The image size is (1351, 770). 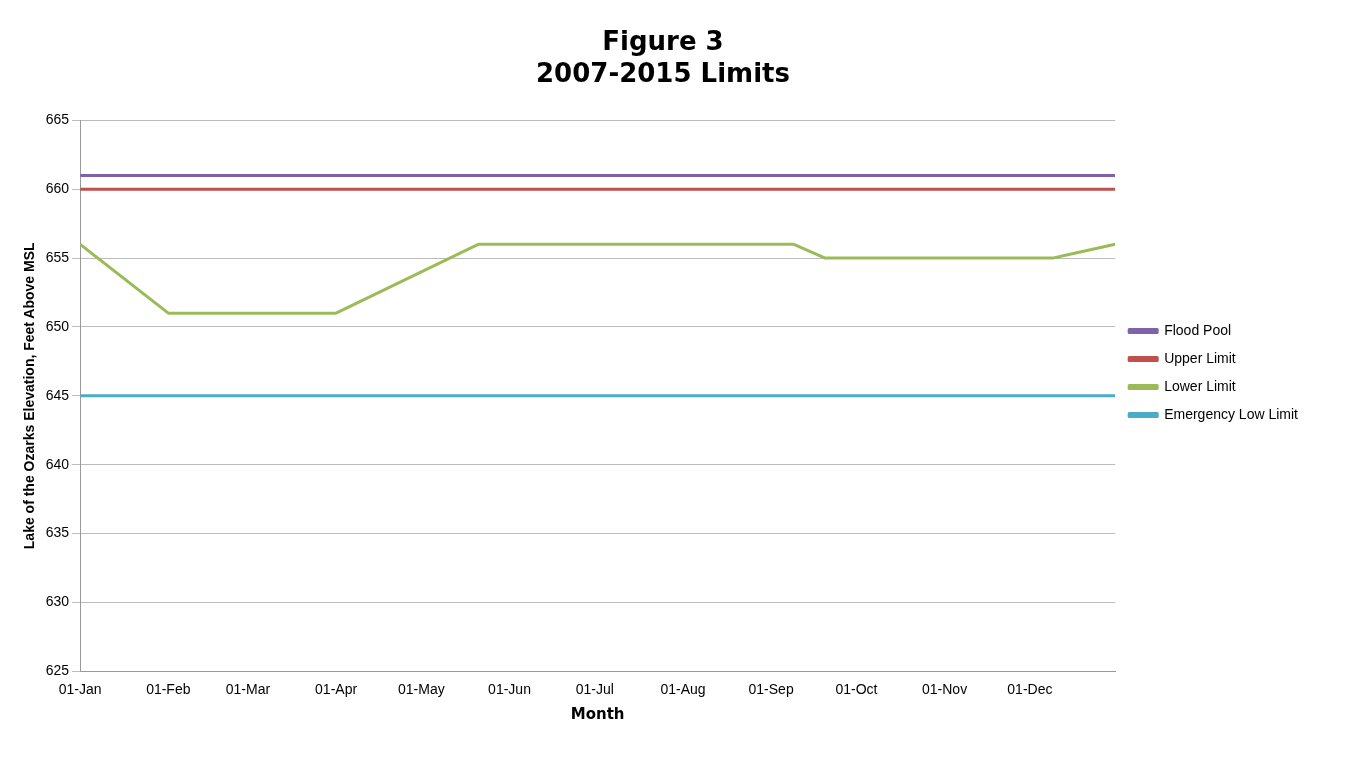 I want to click on legend-label: Lower Limit, so click(x=1200, y=385).